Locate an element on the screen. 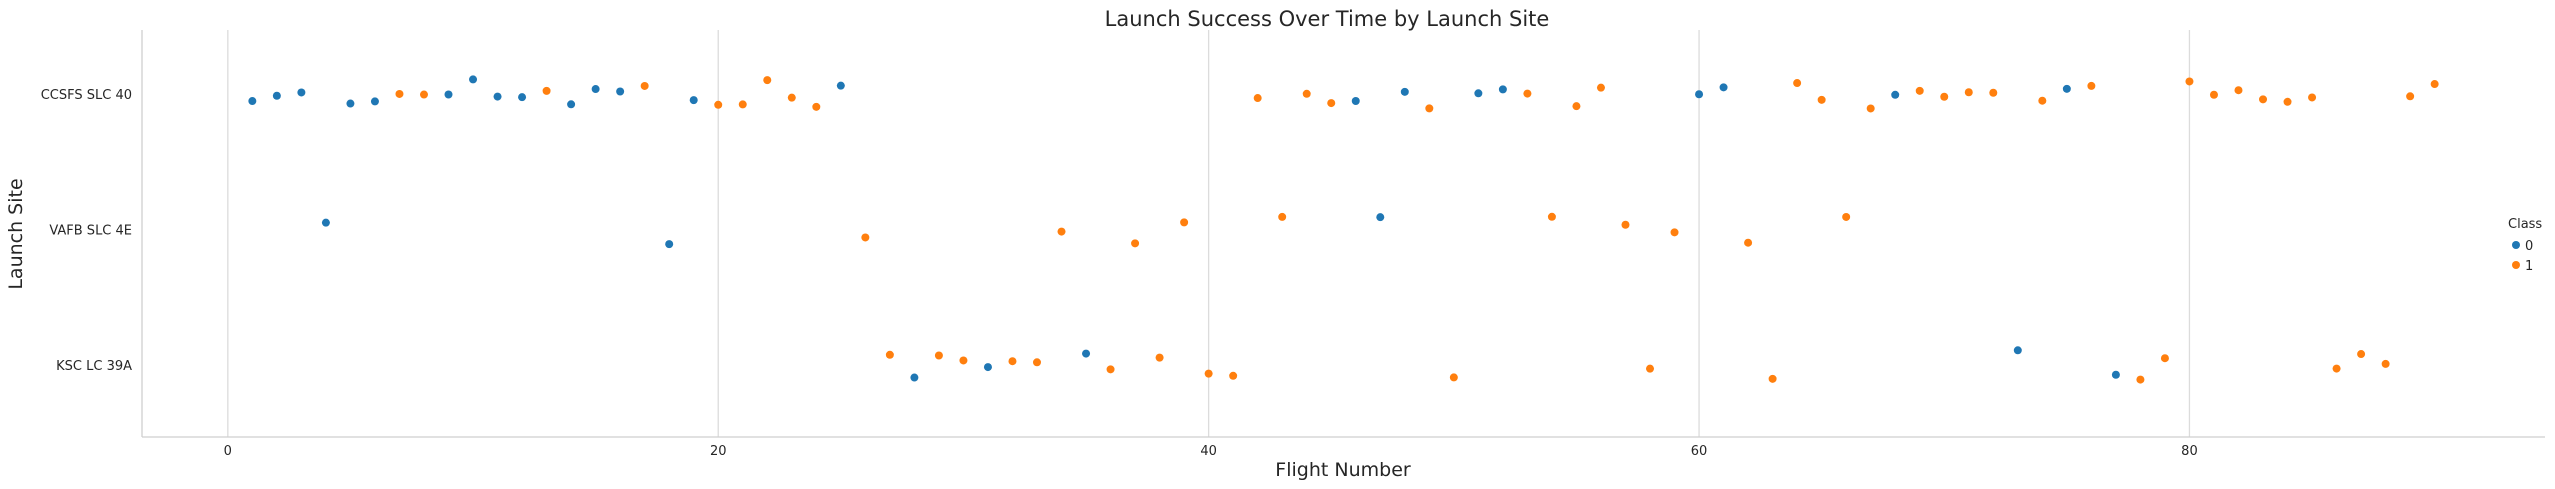 The image size is (2555, 489). y-axis-label: Launch Site is located at coordinates (16, 233).